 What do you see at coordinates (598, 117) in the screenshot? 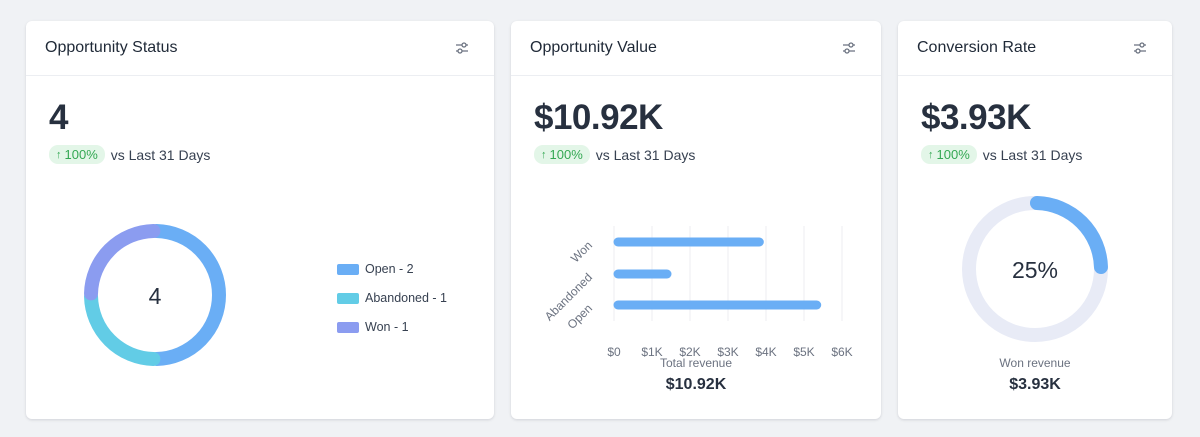
I see `metric-value: $10.92K` at bounding box center [598, 117].